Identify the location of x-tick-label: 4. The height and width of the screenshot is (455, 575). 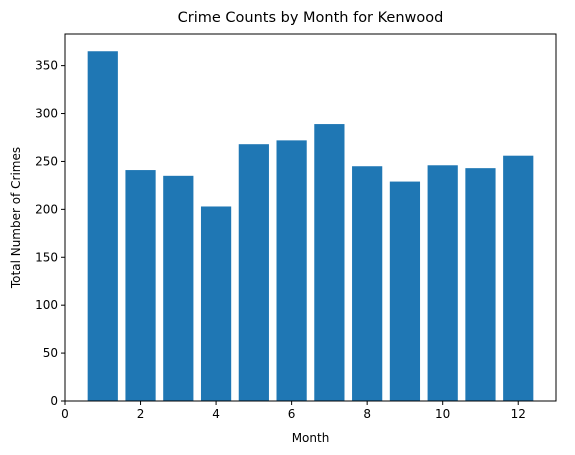
(216, 414).